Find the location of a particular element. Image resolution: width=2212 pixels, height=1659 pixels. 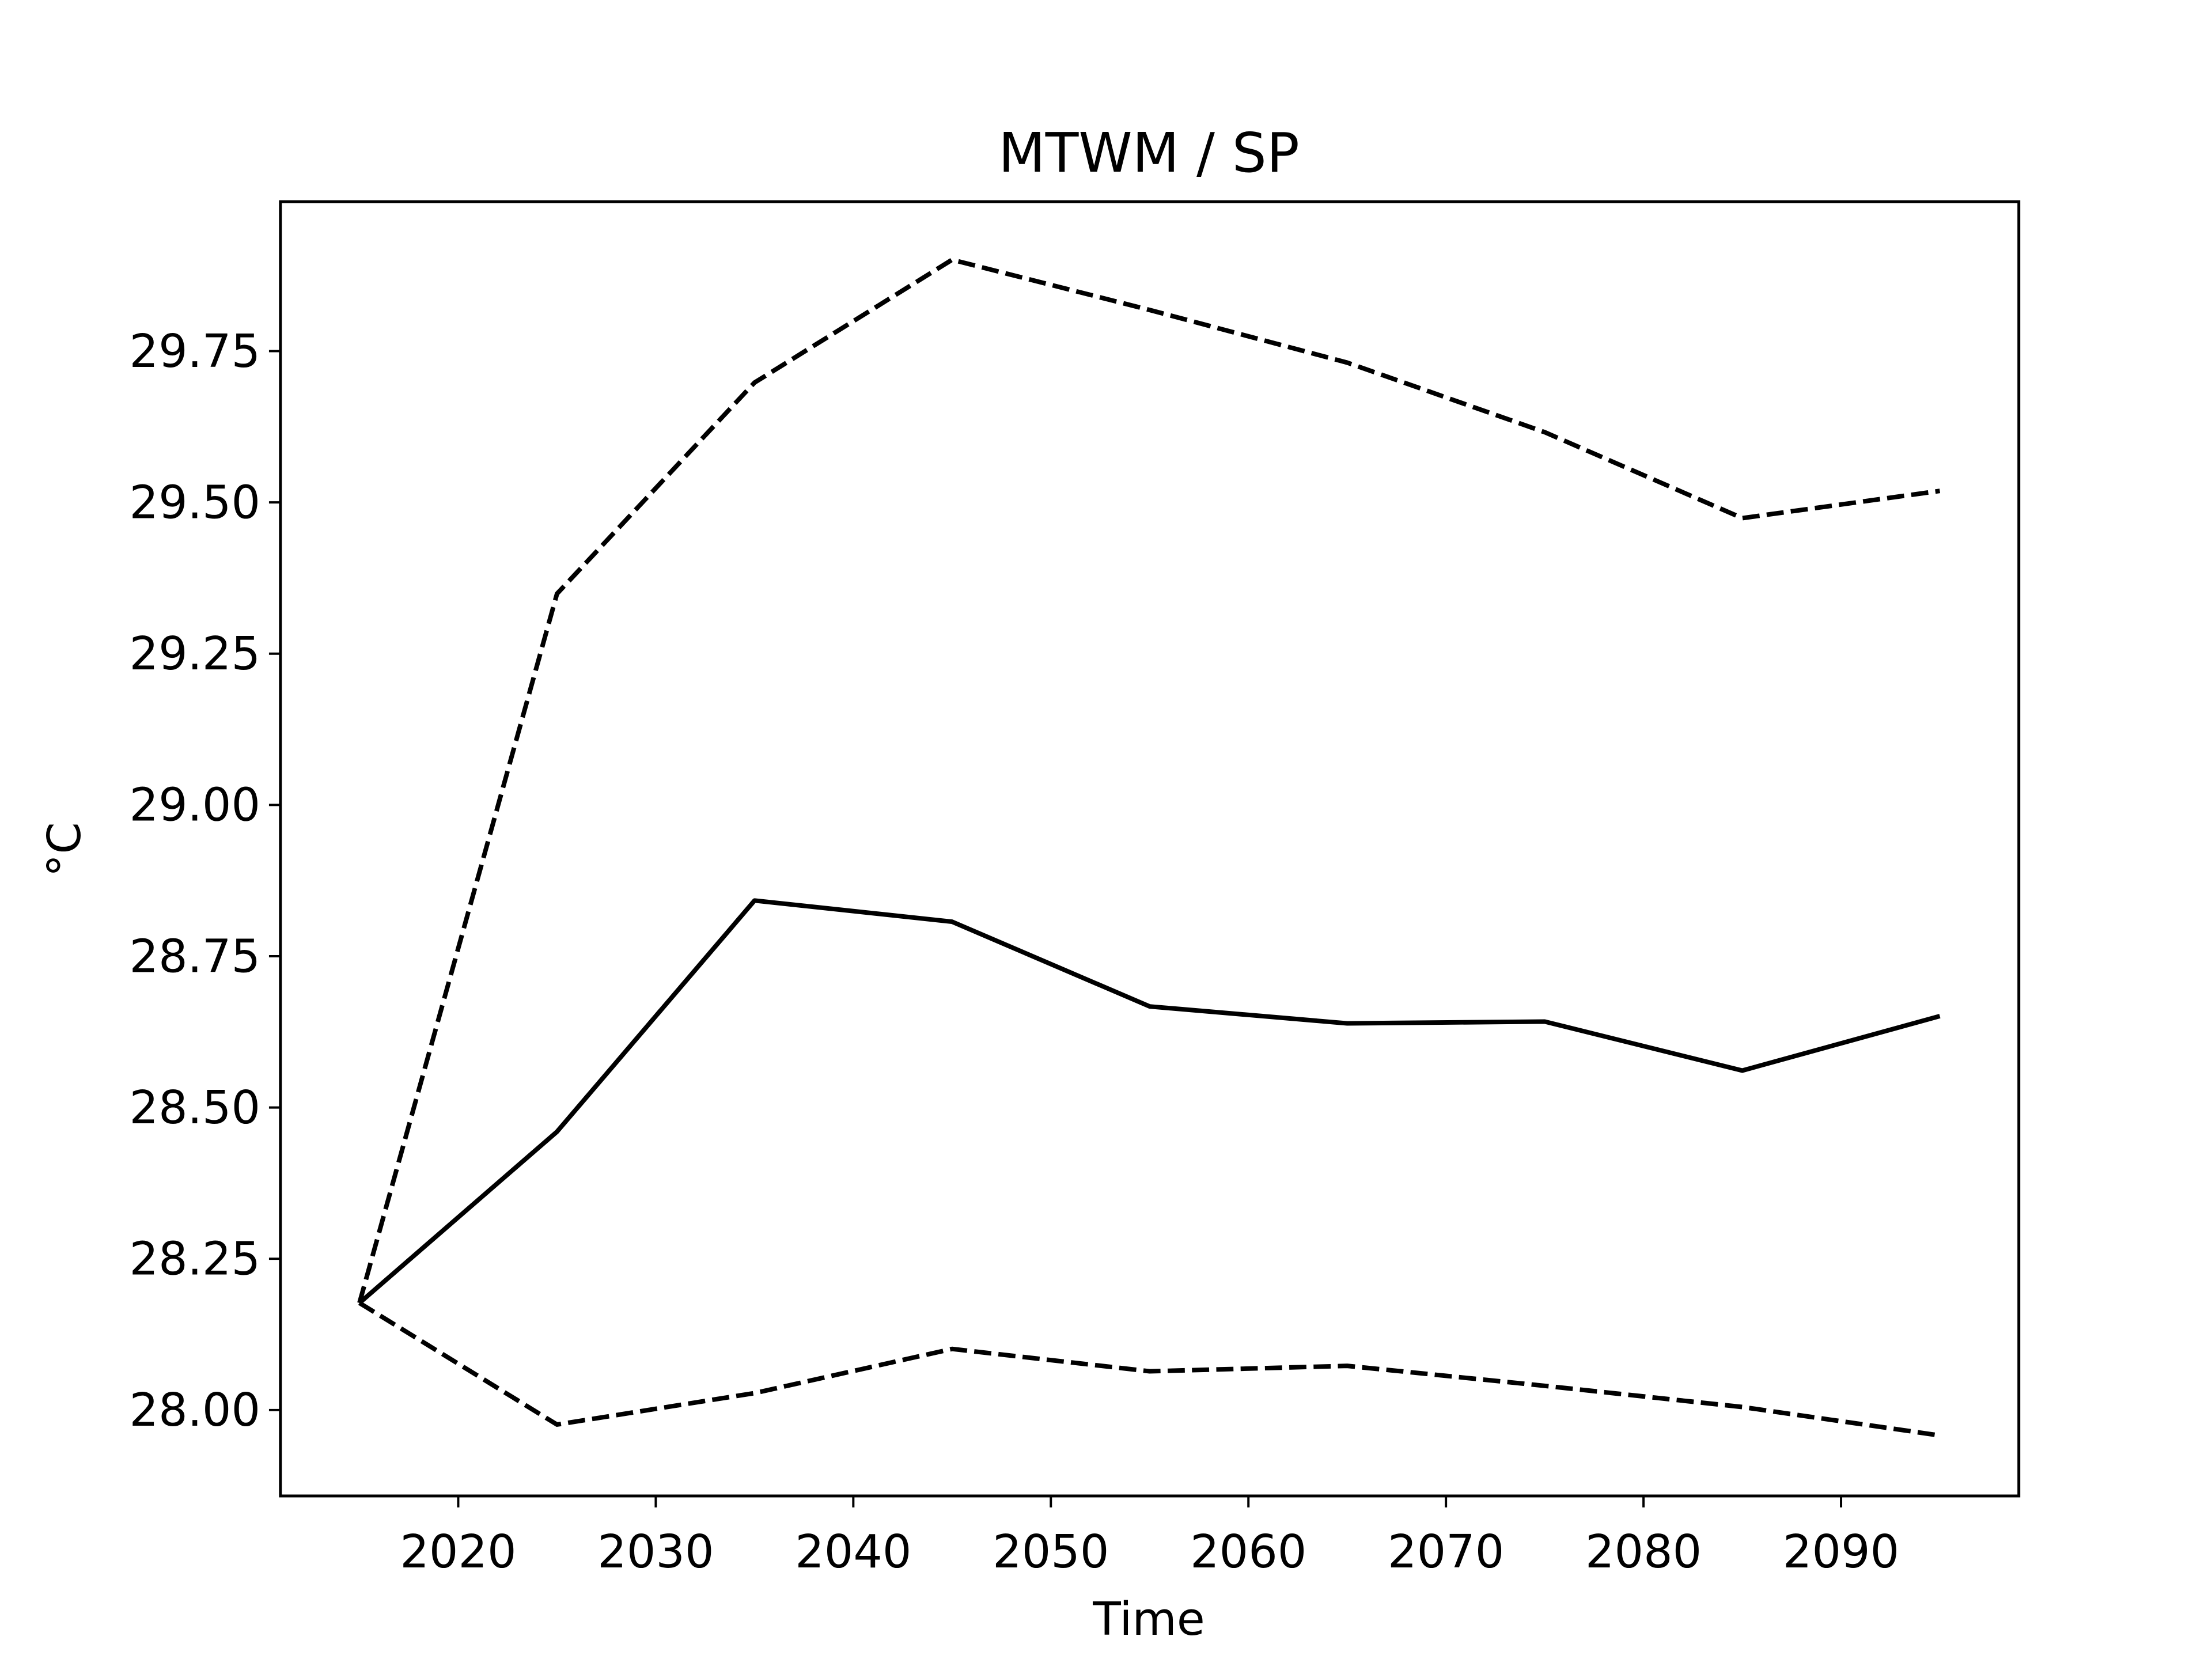

x-axis-label: Time is located at coordinates (1148, 1619).